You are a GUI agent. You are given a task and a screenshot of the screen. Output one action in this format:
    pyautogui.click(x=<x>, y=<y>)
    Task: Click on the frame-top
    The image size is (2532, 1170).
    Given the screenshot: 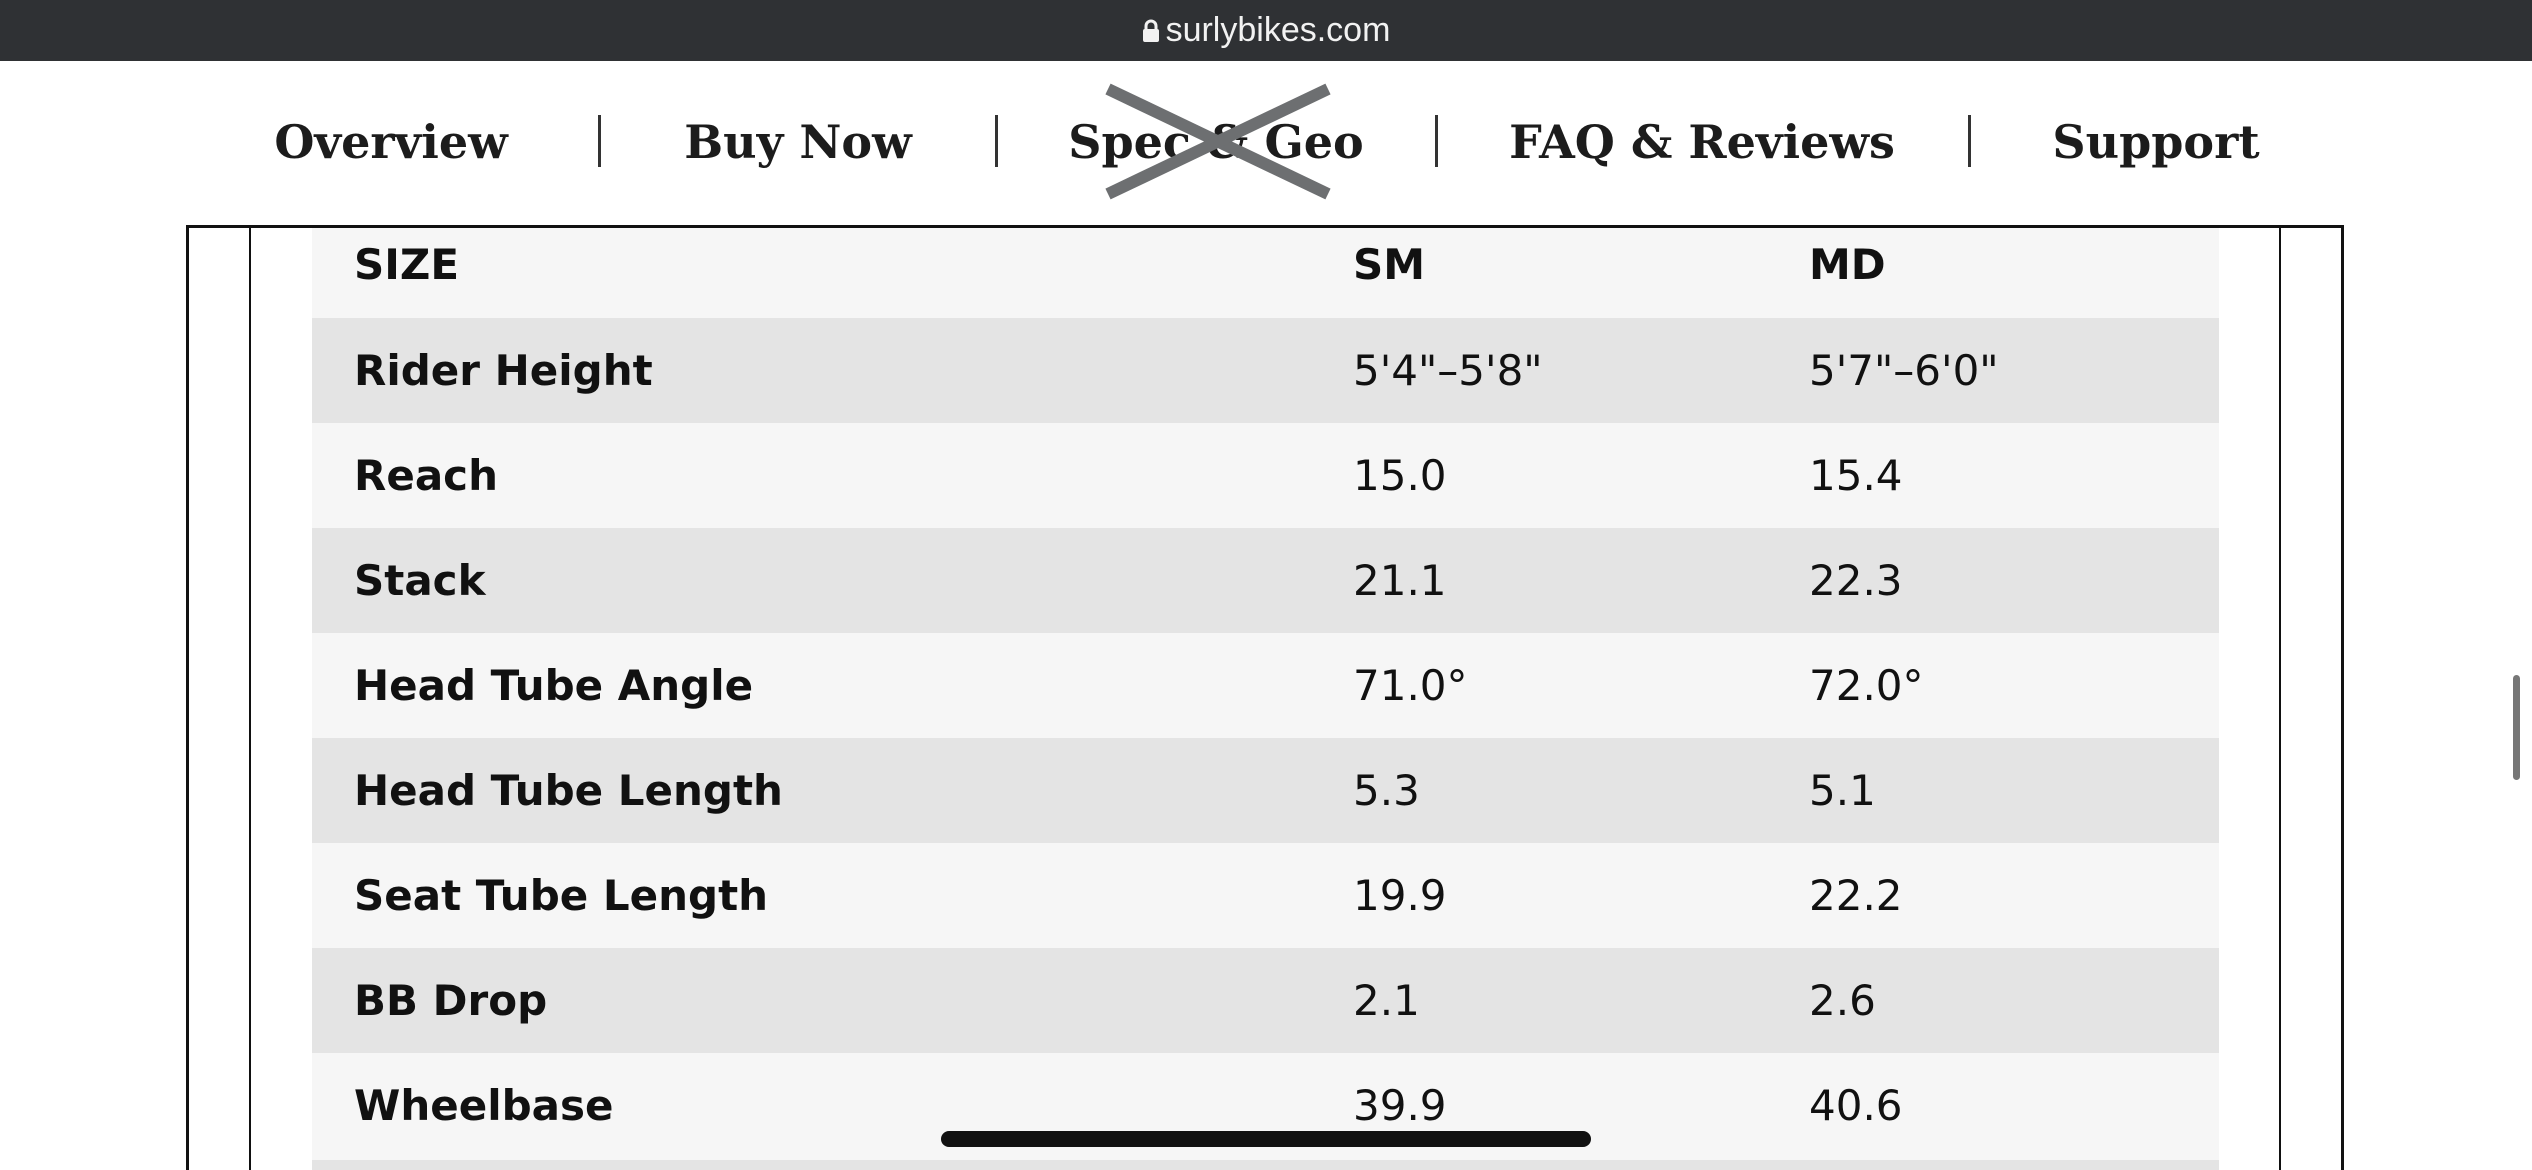 What is the action you would take?
    pyautogui.click(x=1265, y=226)
    